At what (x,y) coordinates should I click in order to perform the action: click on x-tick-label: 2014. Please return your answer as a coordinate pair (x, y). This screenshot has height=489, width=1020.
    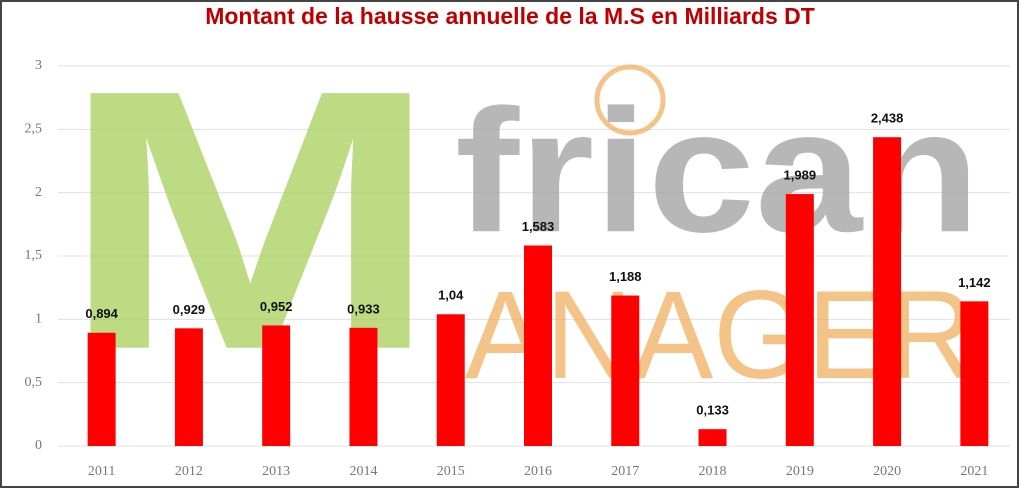
    Looking at the image, I should click on (363, 471).